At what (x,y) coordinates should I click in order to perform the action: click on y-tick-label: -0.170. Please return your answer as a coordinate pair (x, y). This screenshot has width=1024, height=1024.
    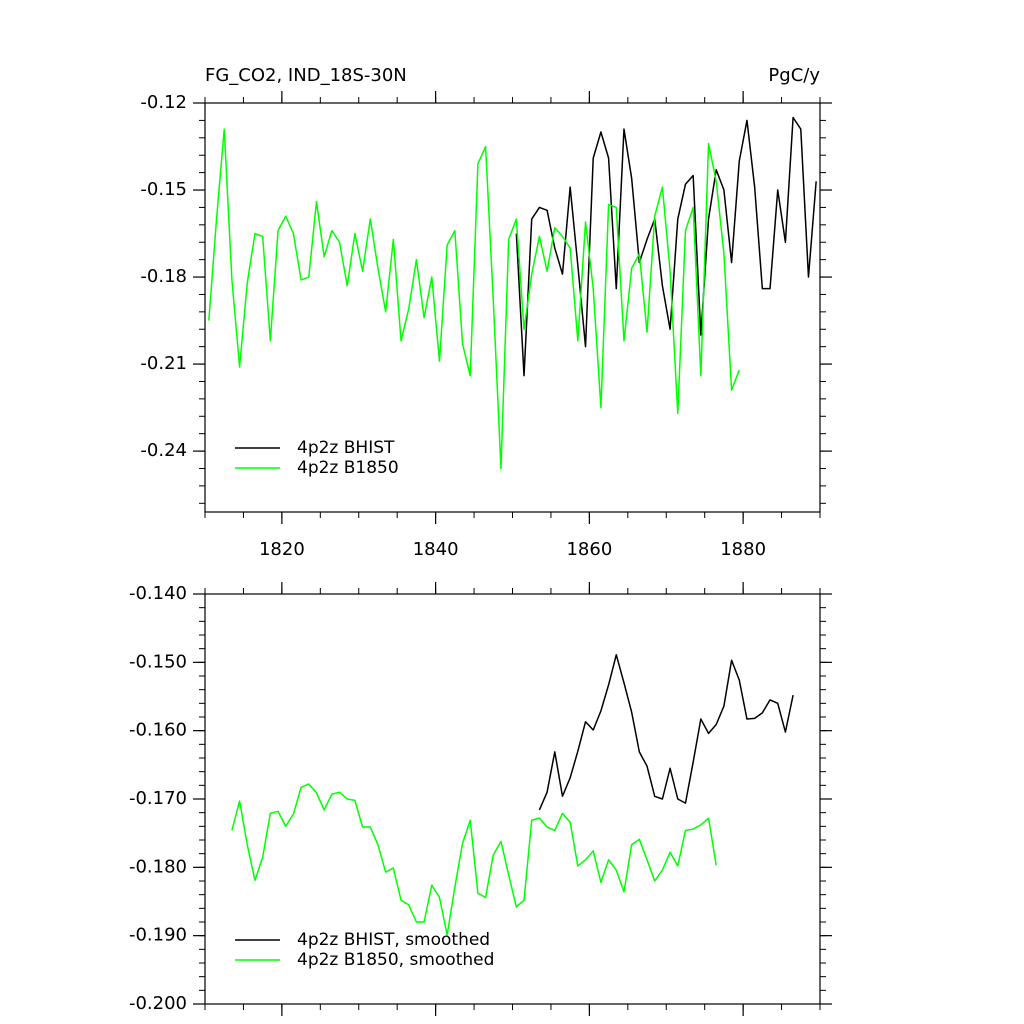
    Looking at the image, I should click on (158, 798).